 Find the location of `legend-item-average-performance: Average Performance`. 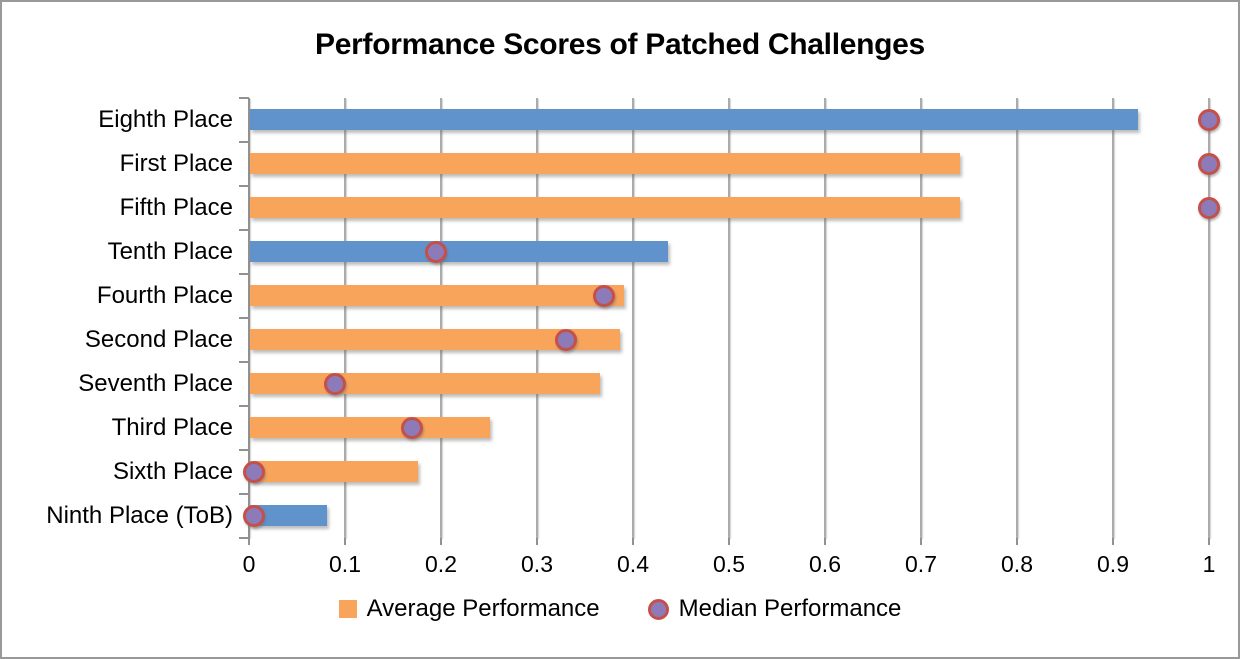

legend-item-average-performance: Average Performance is located at coordinates (469, 609).